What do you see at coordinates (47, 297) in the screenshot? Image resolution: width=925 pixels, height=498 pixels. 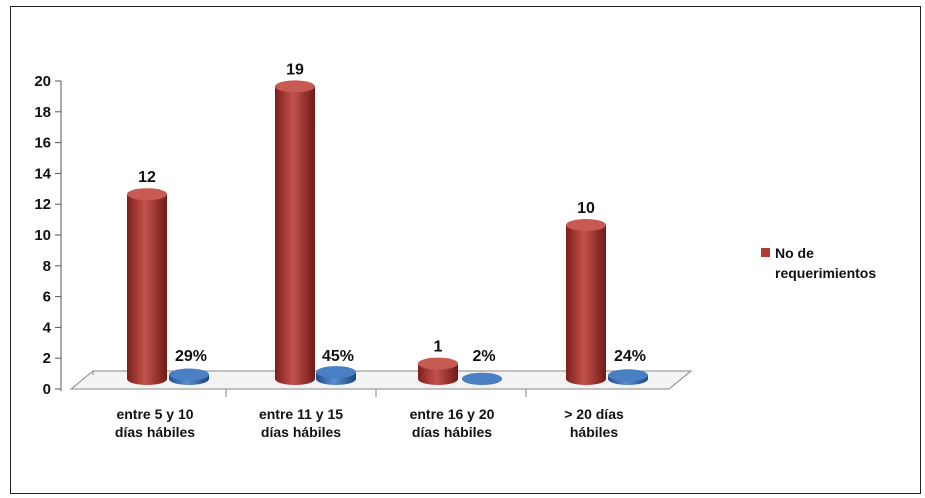 I see `y-tick-label: 6` at bounding box center [47, 297].